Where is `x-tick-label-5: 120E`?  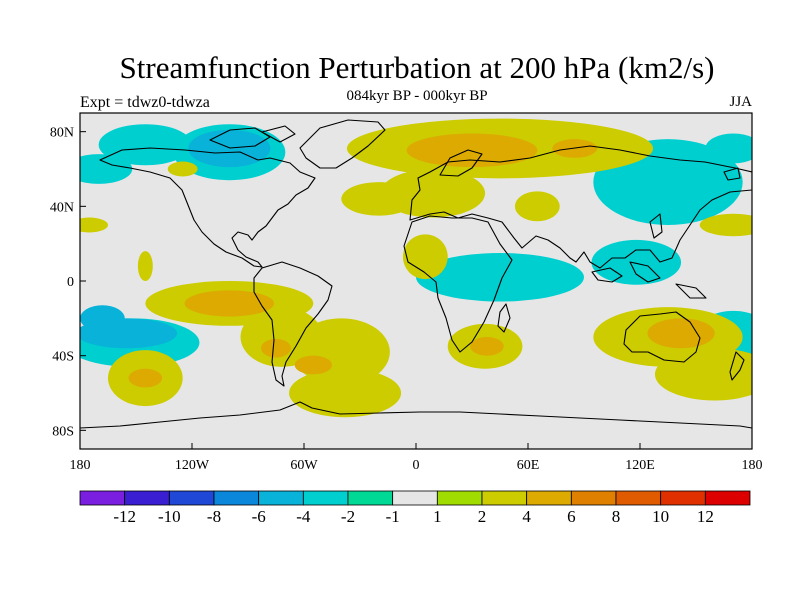
x-tick-label-5: 120E is located at coordinates (640, 465).